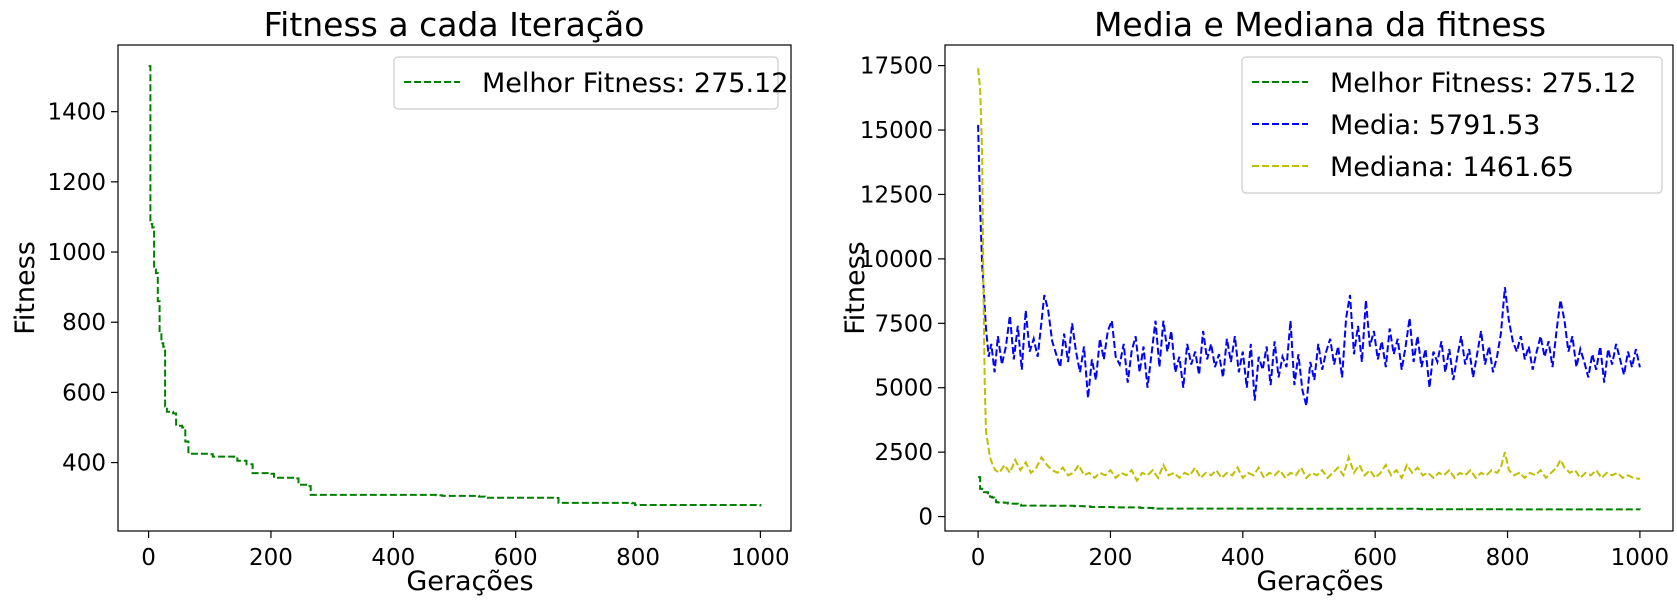 The image size is (1677, 605). What do you see at coordinates (76, 113) in the screenshot?
I see `chart-left-y-tick-label-5: 1400` at bounding box center [76, 113].